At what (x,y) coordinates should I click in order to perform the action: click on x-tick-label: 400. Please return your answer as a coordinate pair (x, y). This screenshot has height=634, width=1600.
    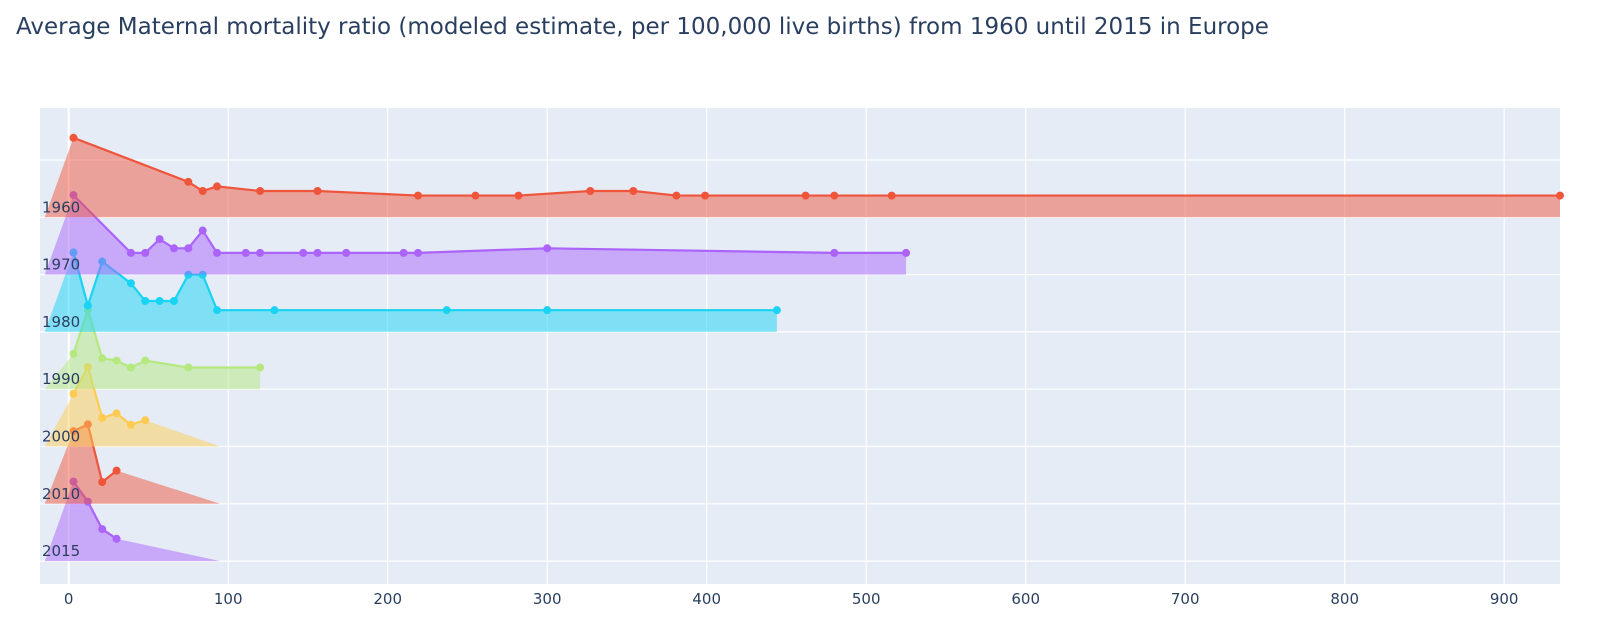
    Looking at the image, I should click on (706, 599).